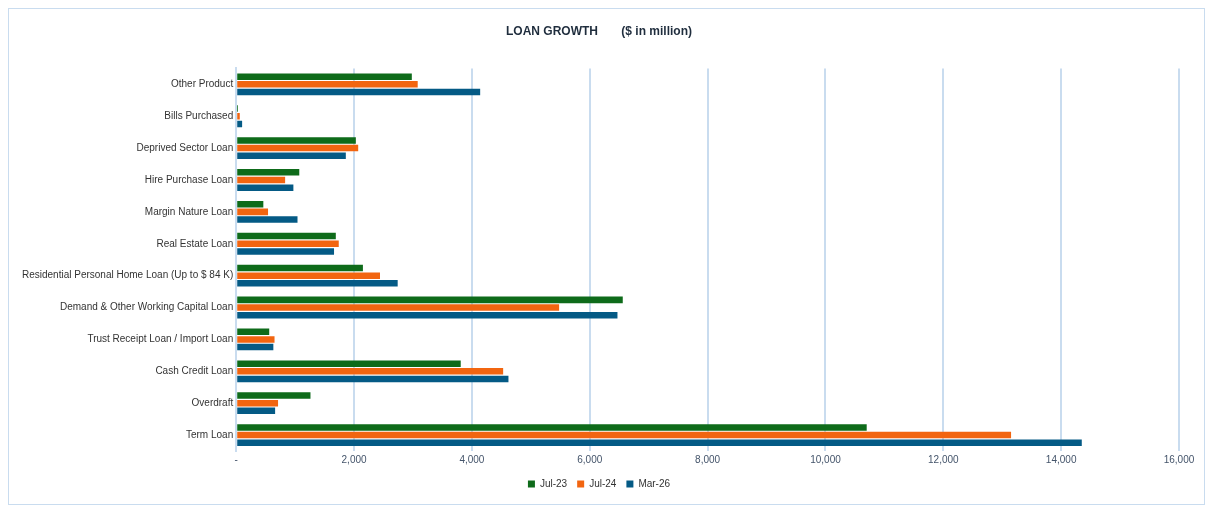 The image size is (1217, 519). I want to click on x-tick-label: 2,000, so click(354, 459).